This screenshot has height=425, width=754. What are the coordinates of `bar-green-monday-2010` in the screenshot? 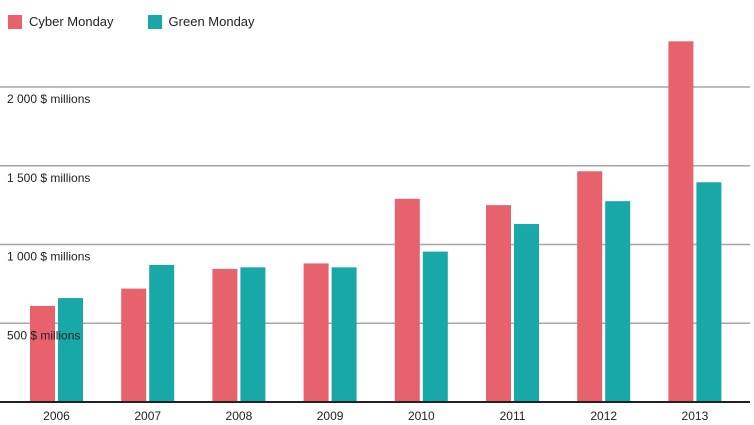 It's located at (435, 326).